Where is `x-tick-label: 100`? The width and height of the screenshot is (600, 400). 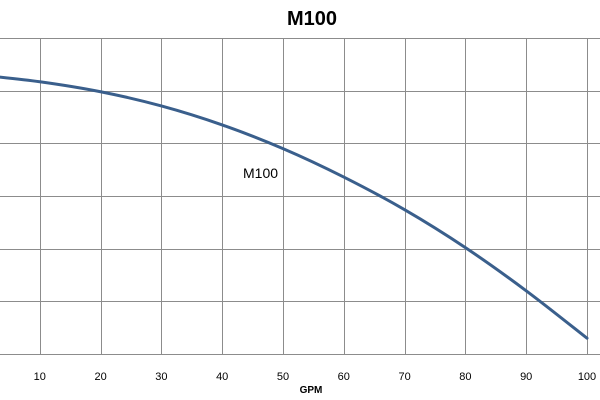 x-tick-label: 100 is located at coordinates (587, 377).